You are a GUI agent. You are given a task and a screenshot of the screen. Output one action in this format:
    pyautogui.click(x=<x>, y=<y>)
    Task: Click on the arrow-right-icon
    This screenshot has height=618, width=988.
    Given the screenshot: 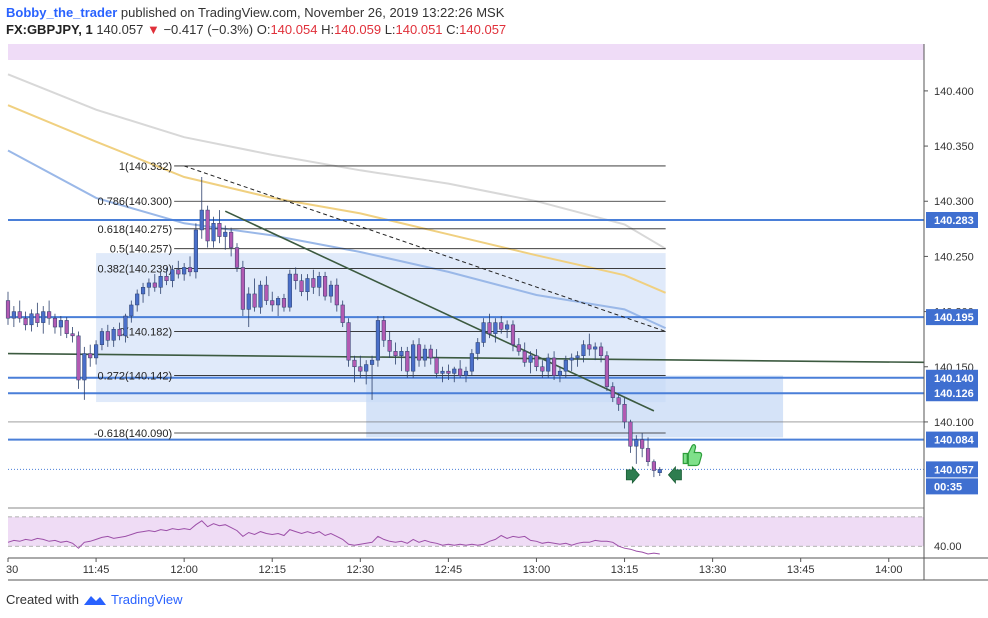 What is the action you would take?
    pyautogui.click(x=632, y=474)
    